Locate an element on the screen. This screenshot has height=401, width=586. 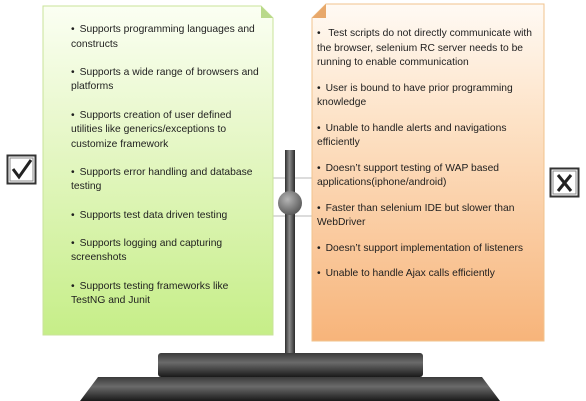
scale-base-bottom is located at coordinates (290, 389).